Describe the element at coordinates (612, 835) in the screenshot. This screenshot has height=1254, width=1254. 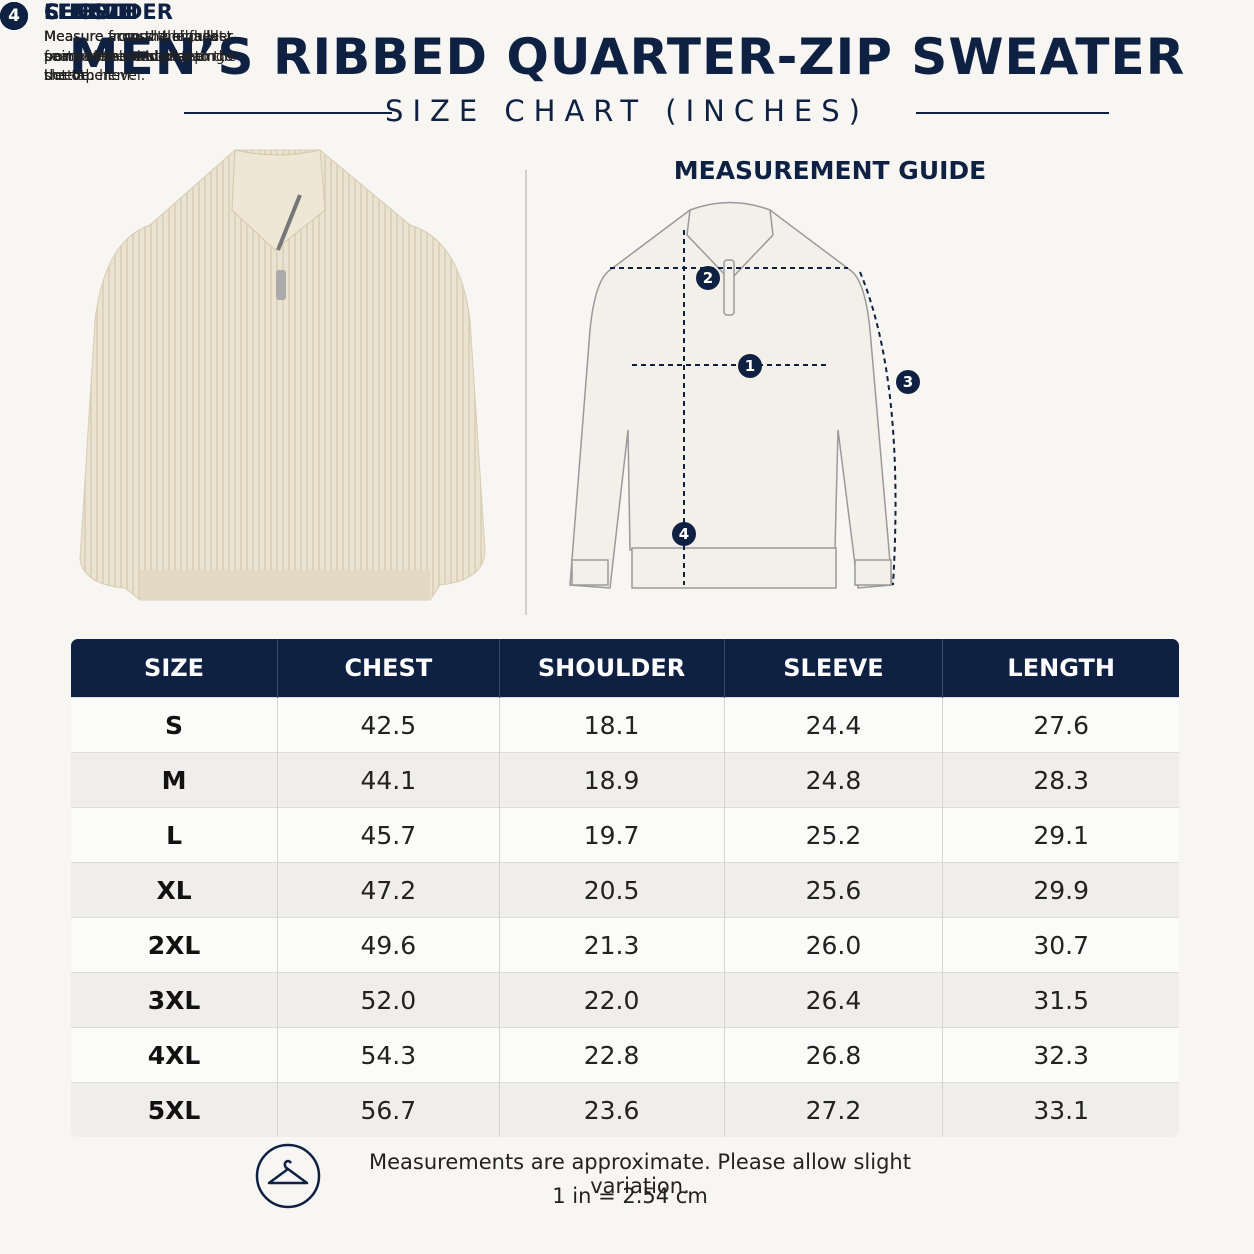
I see `measurement-cell: 19.7` at that location.